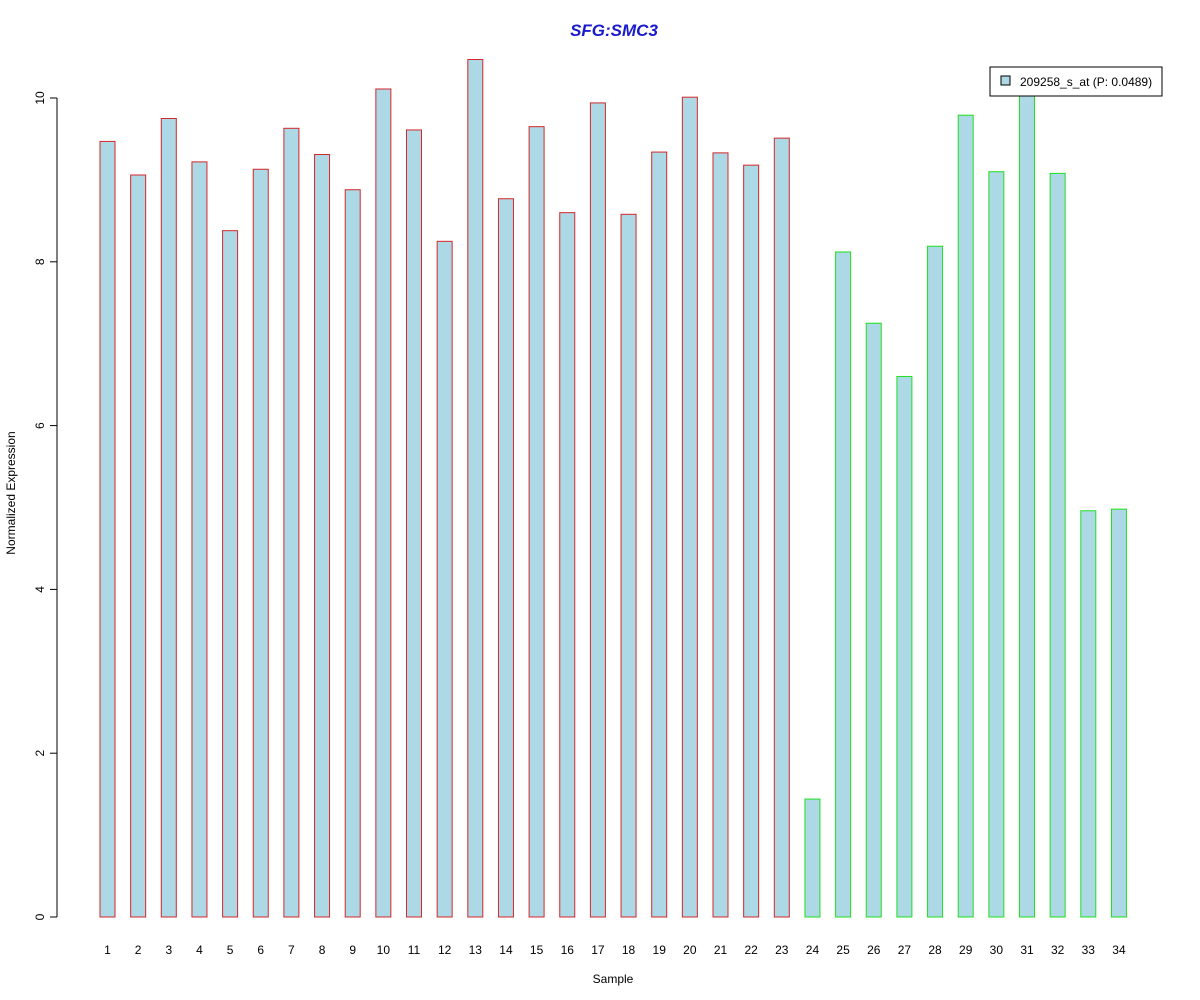 Image resolution: width=1200 pixels, height=1000 pixels. I want to click on x-tick-label: 17, so click(598, 950).